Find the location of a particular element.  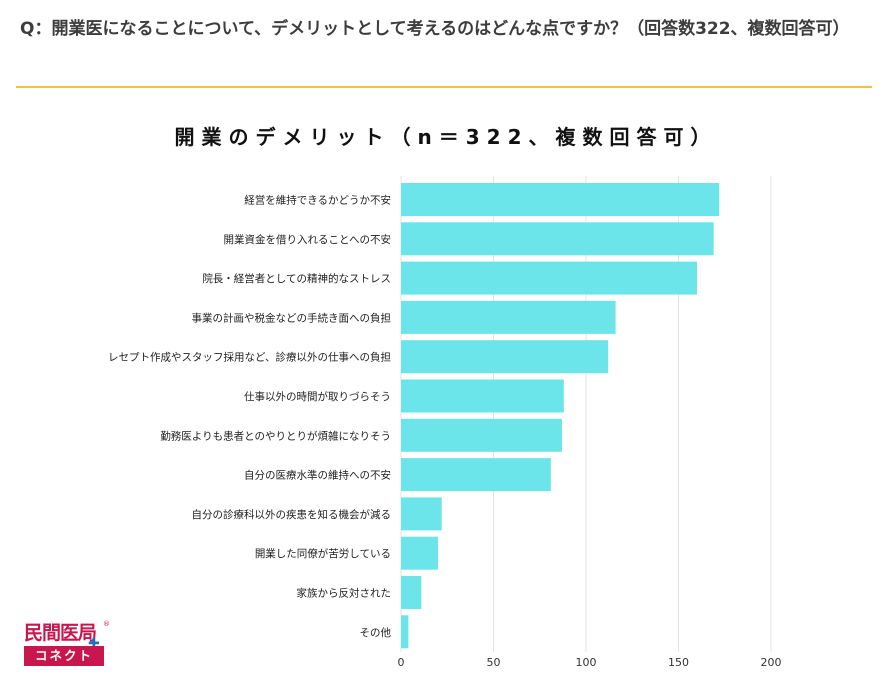

category-label: 開業した同僚が苦労している is located at coordinates (323, 553).